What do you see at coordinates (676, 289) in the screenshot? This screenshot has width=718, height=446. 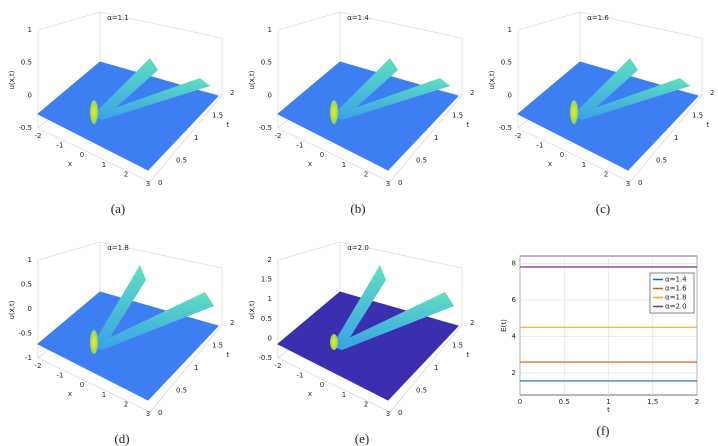 I see `legend-label: α=1.6` at bounding box center [676, 289].